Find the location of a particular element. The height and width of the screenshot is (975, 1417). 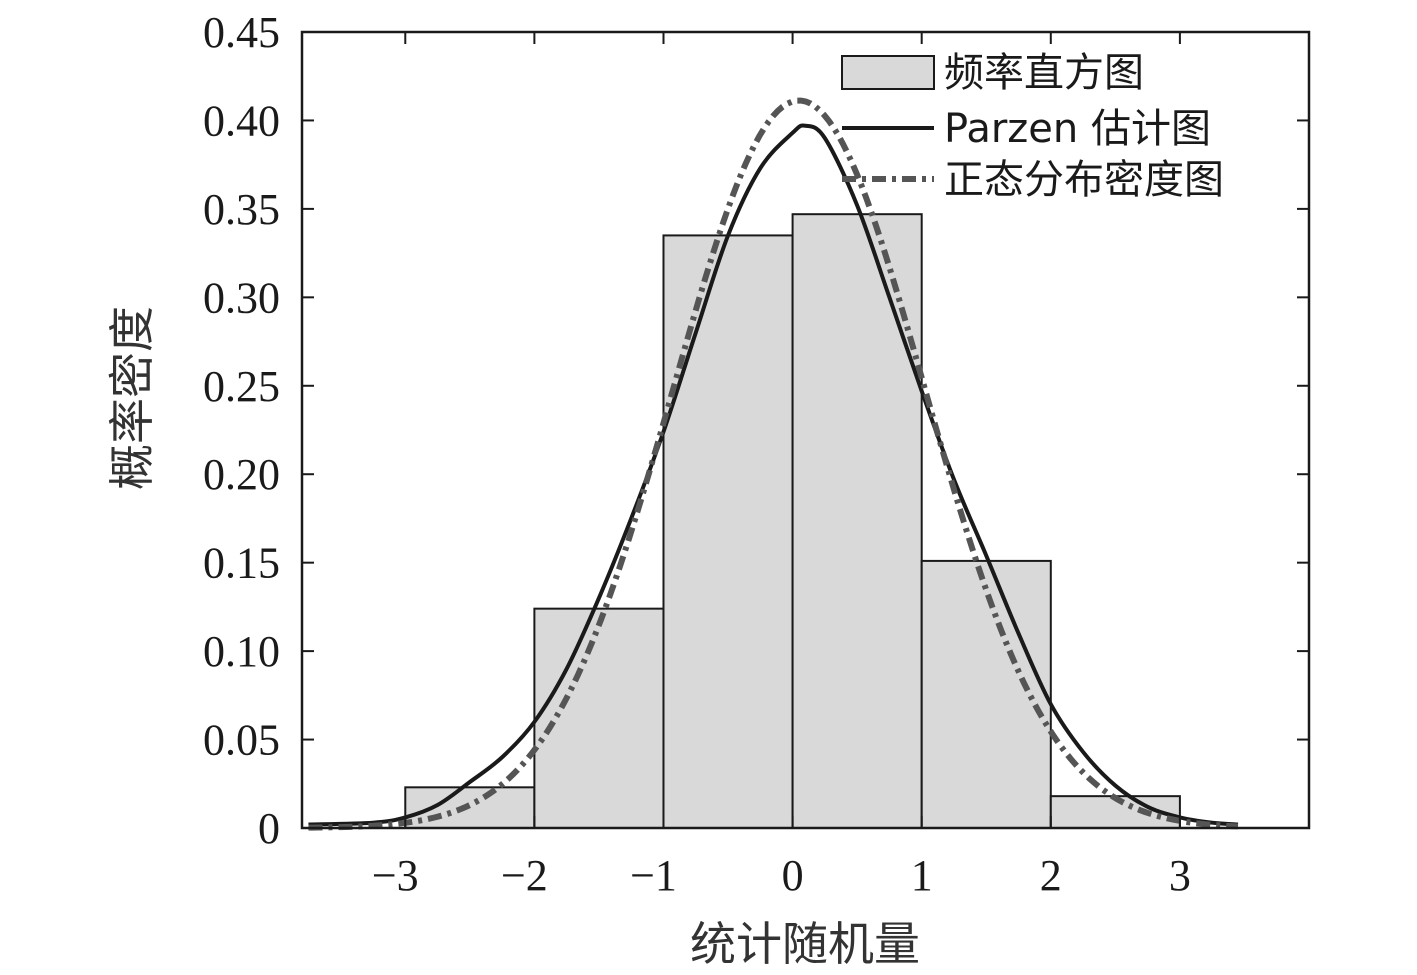

x-tick-label: −3 is located at coordinates (395, 875).